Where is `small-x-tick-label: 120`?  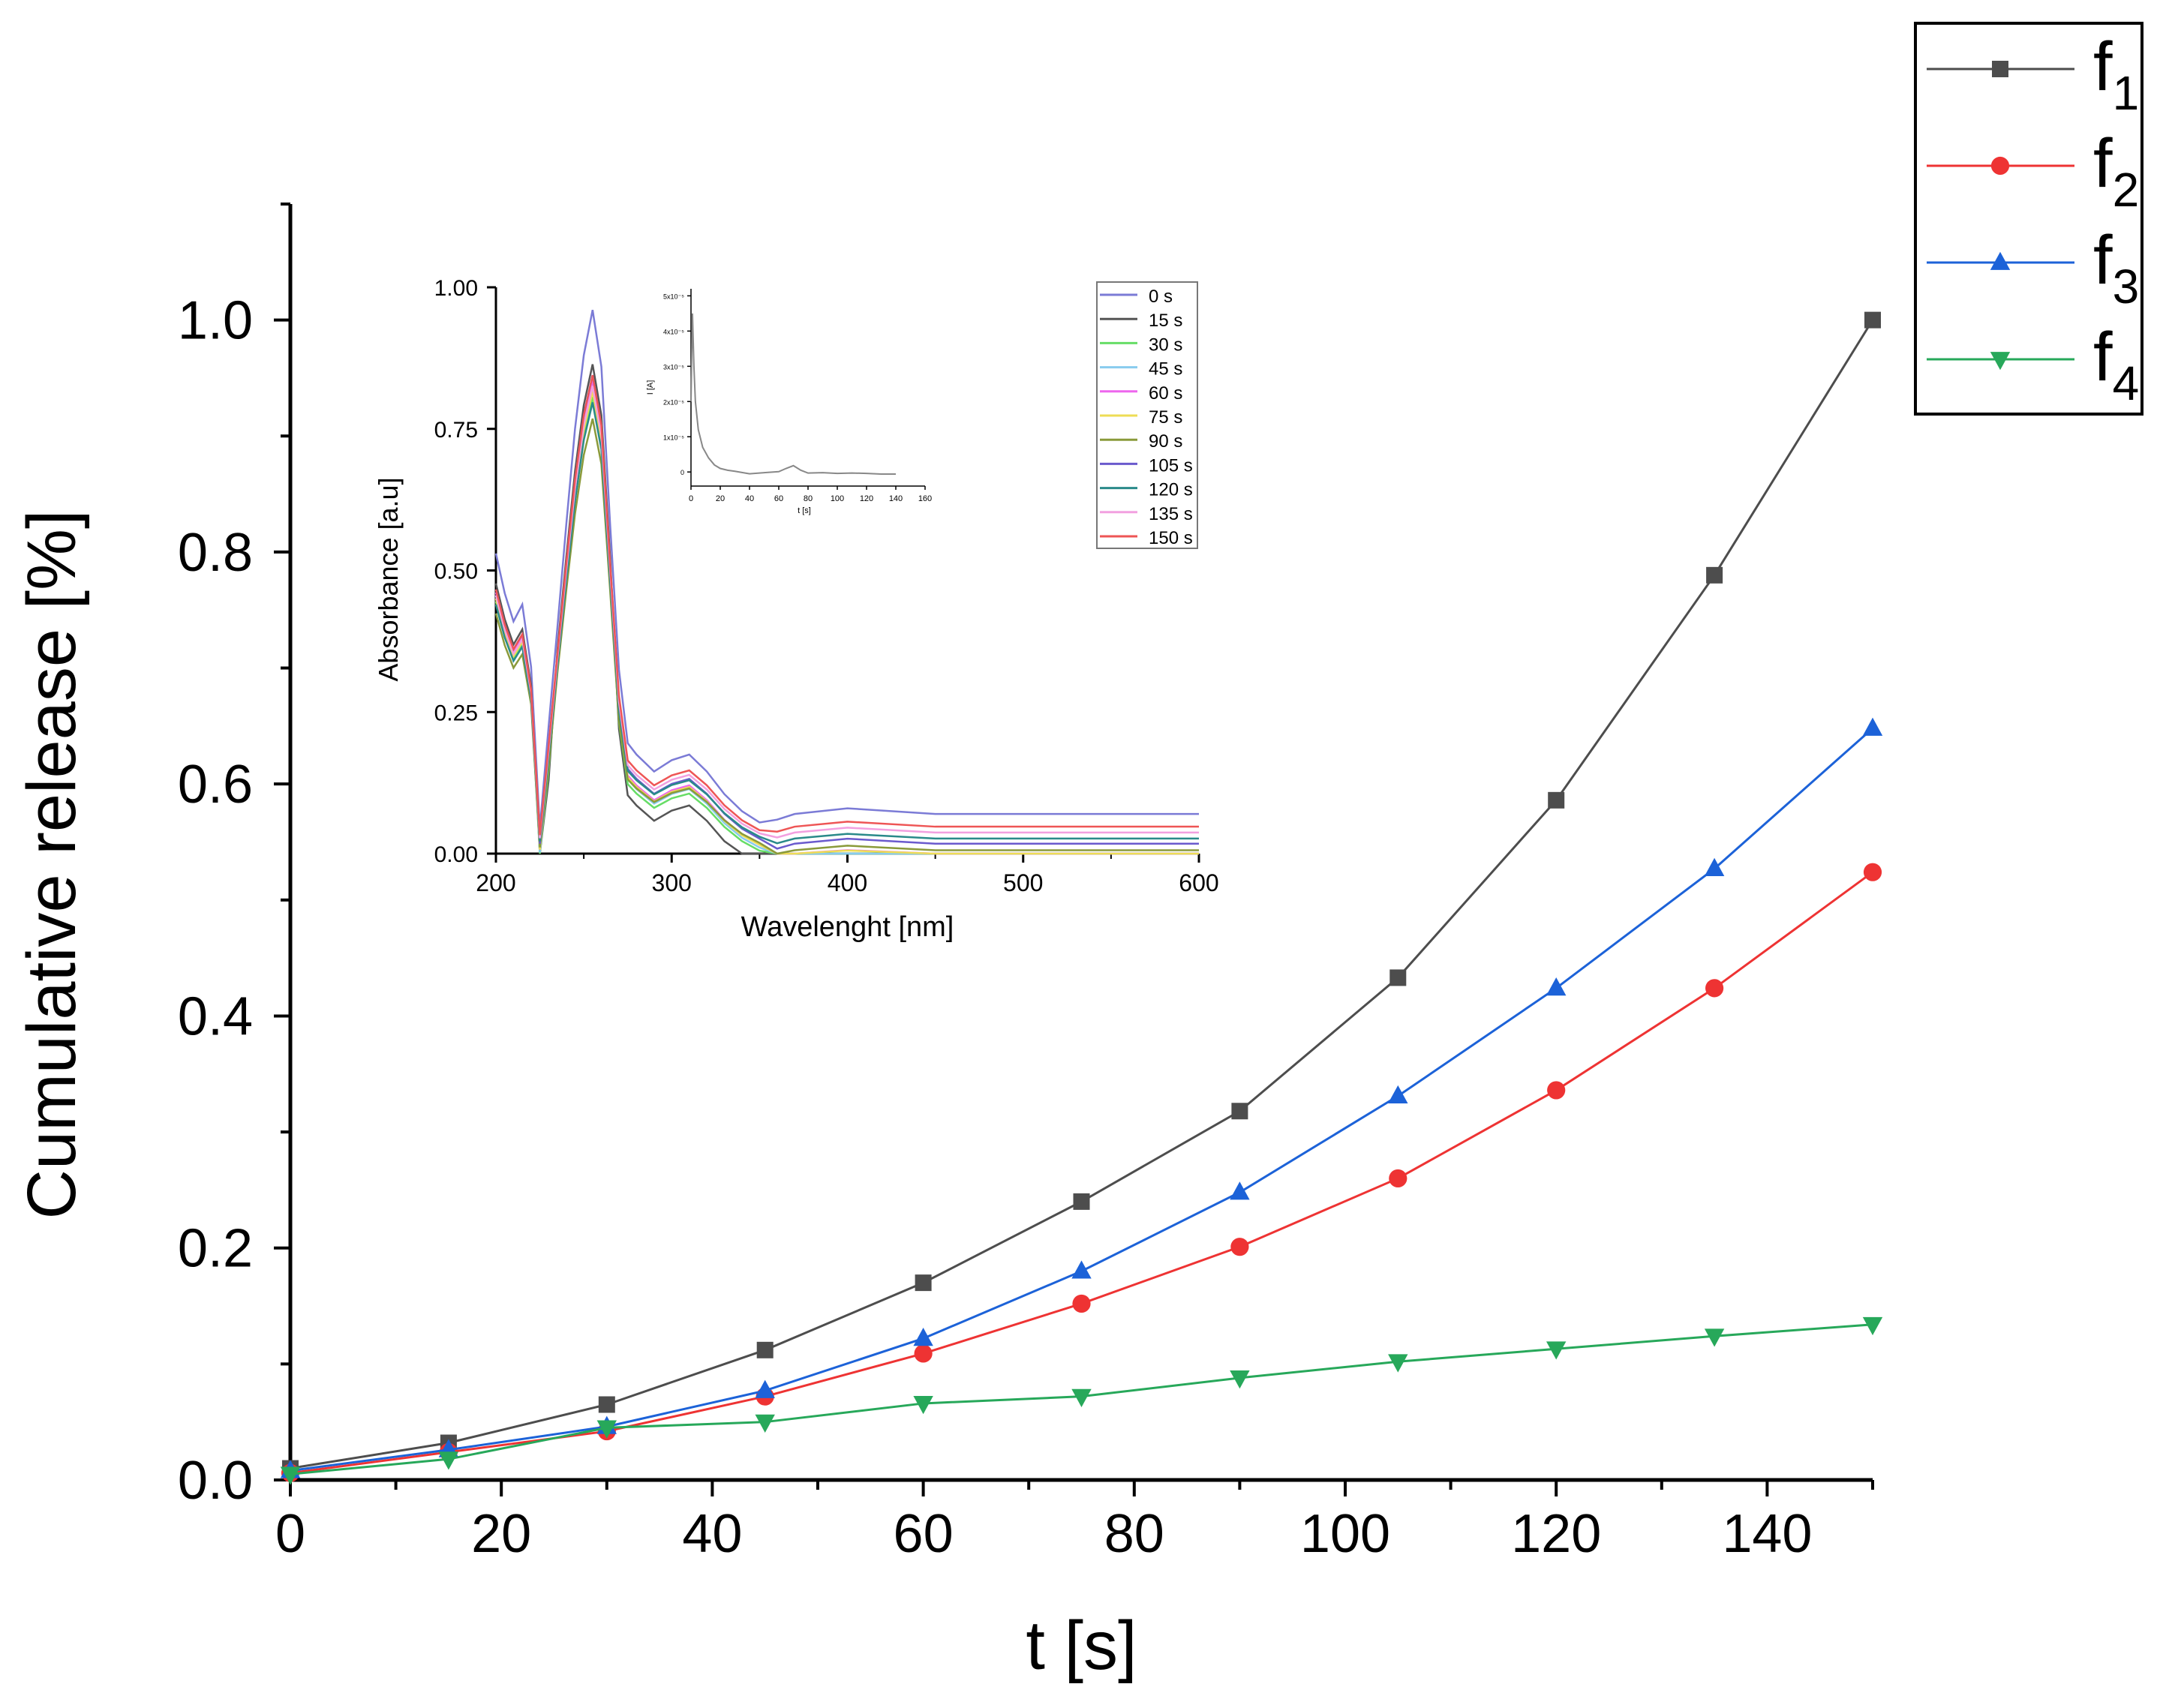
small-x-tick-label: 120 is located at coordinates (866, 498).